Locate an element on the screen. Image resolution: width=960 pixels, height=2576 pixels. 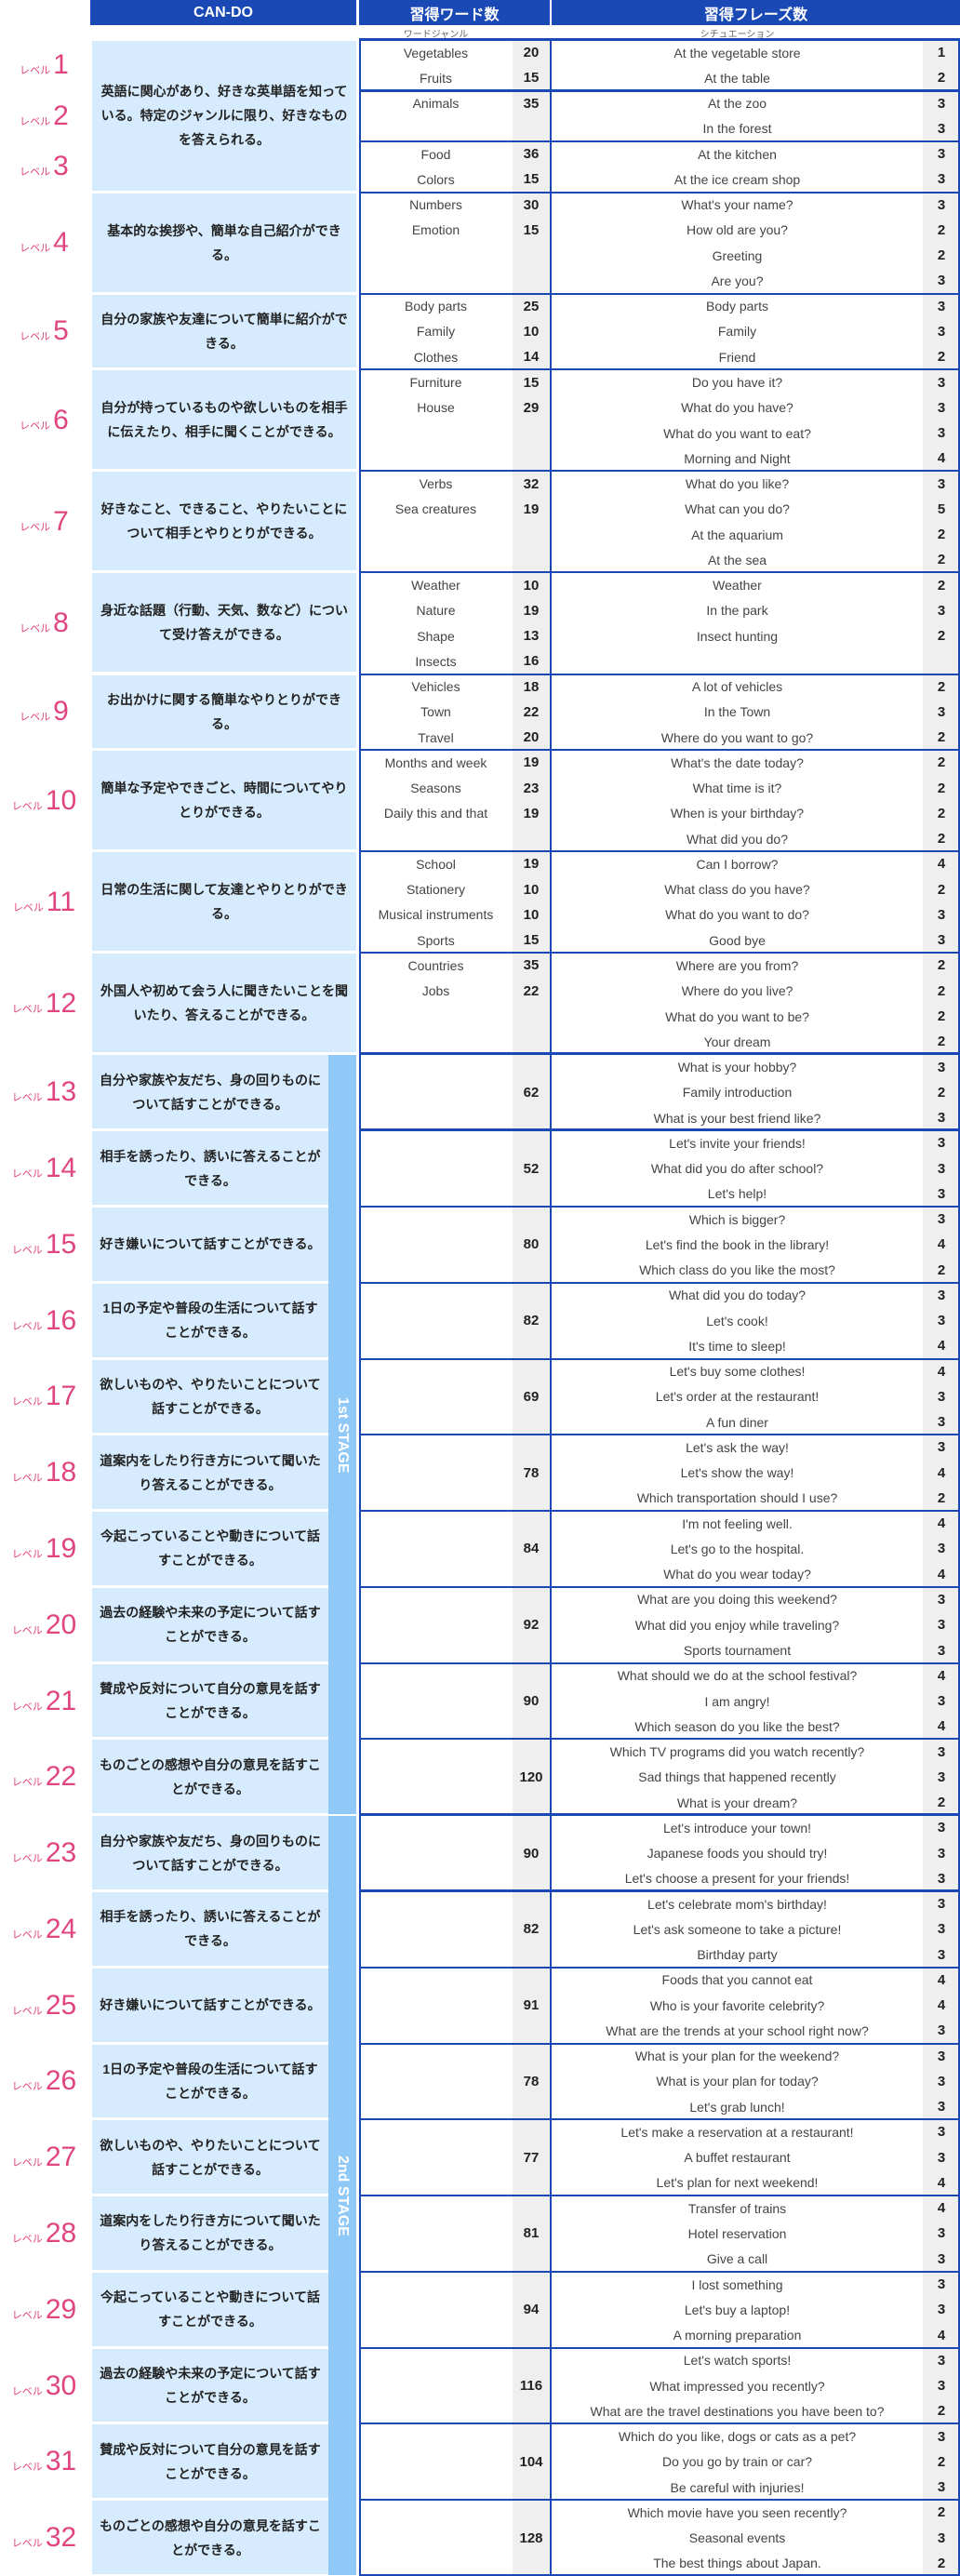
phrase-situation: It's time to sleep! is located at coordinates (737, 1346).